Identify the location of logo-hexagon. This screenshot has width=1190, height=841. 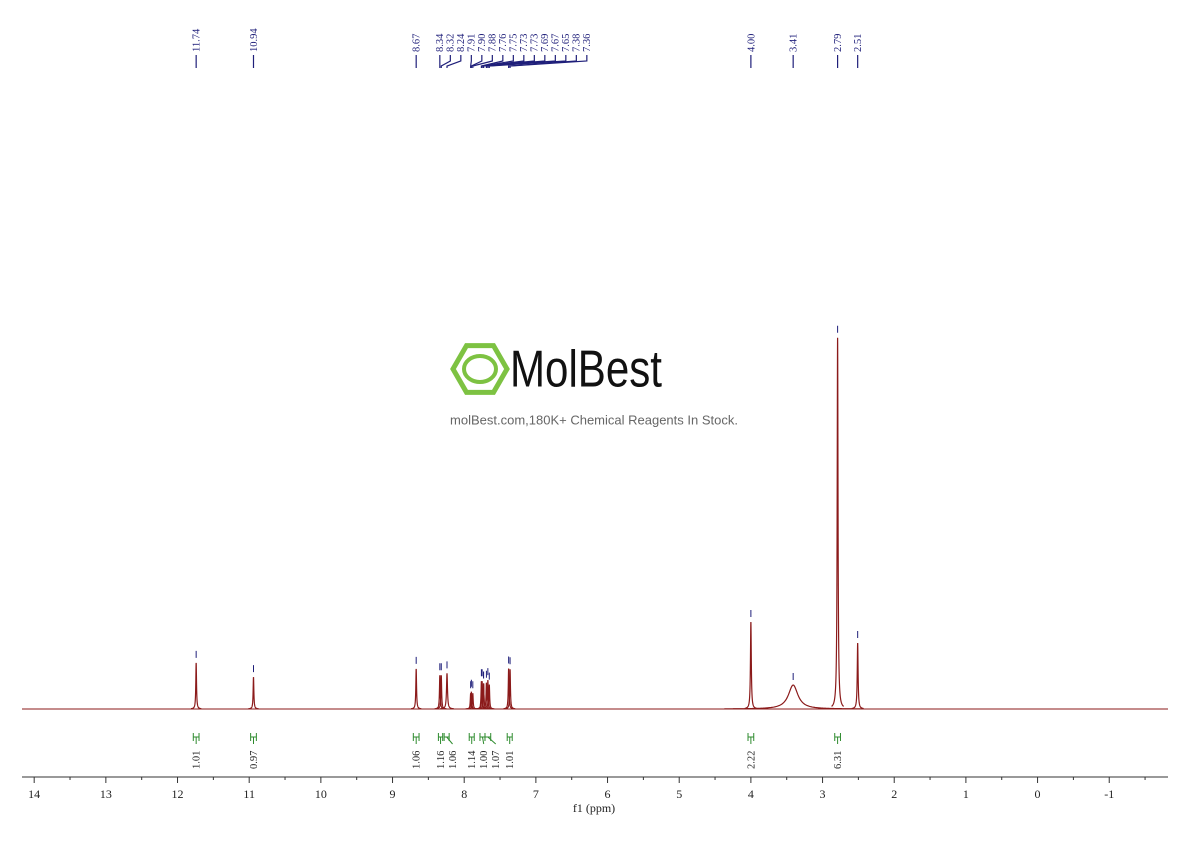
(480, 369).